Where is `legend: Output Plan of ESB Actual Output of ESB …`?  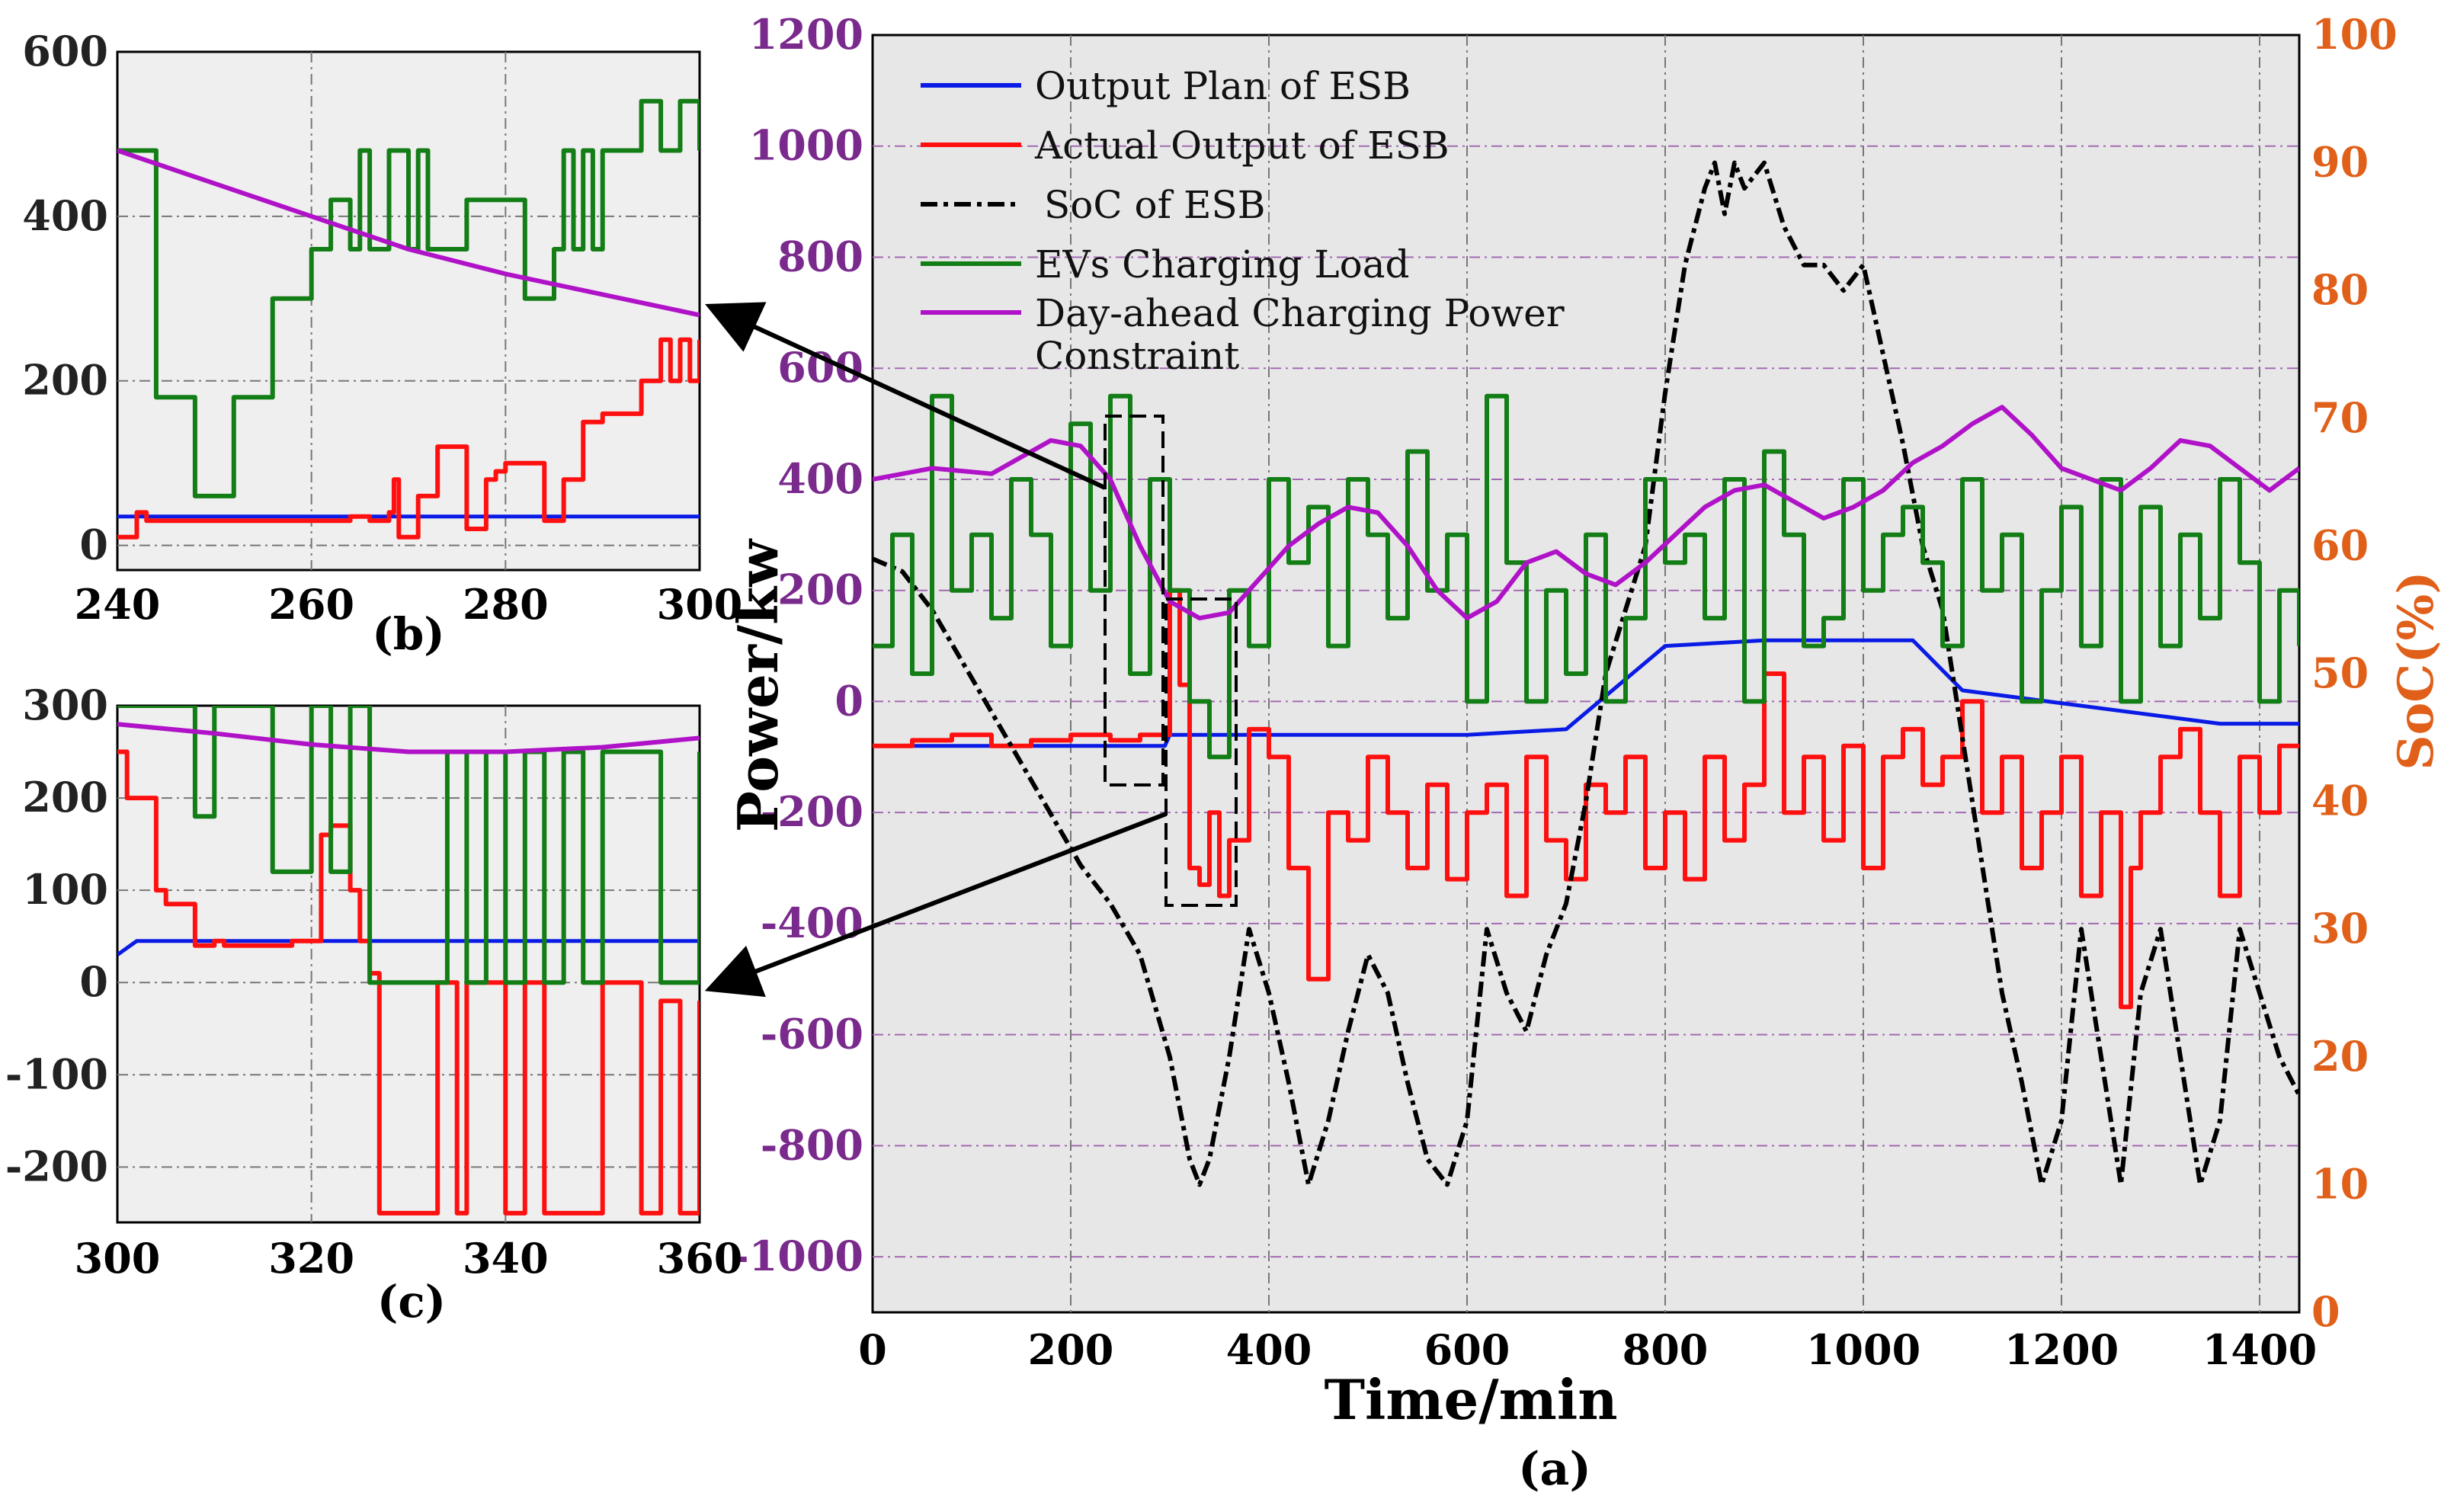
legend: Output Plan of ESB Actual Output of ESB … is located at coordinates (1243, 221).